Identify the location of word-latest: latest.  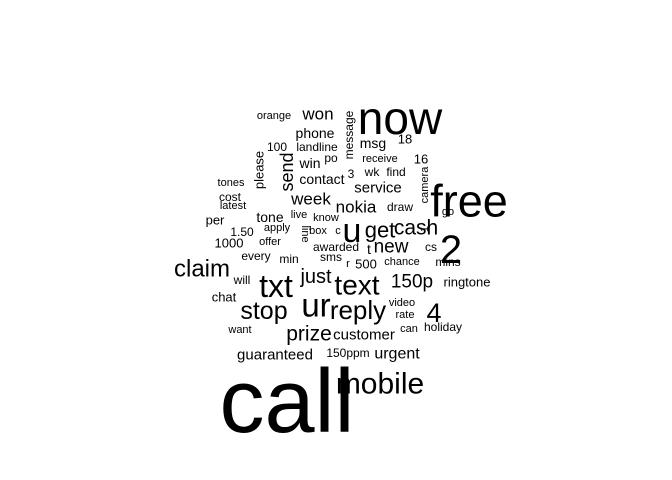
(233, 206).